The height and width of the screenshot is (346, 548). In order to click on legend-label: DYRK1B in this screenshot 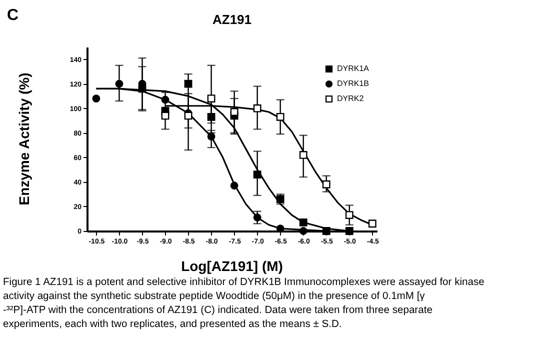, I will do `click(353, 83)`.